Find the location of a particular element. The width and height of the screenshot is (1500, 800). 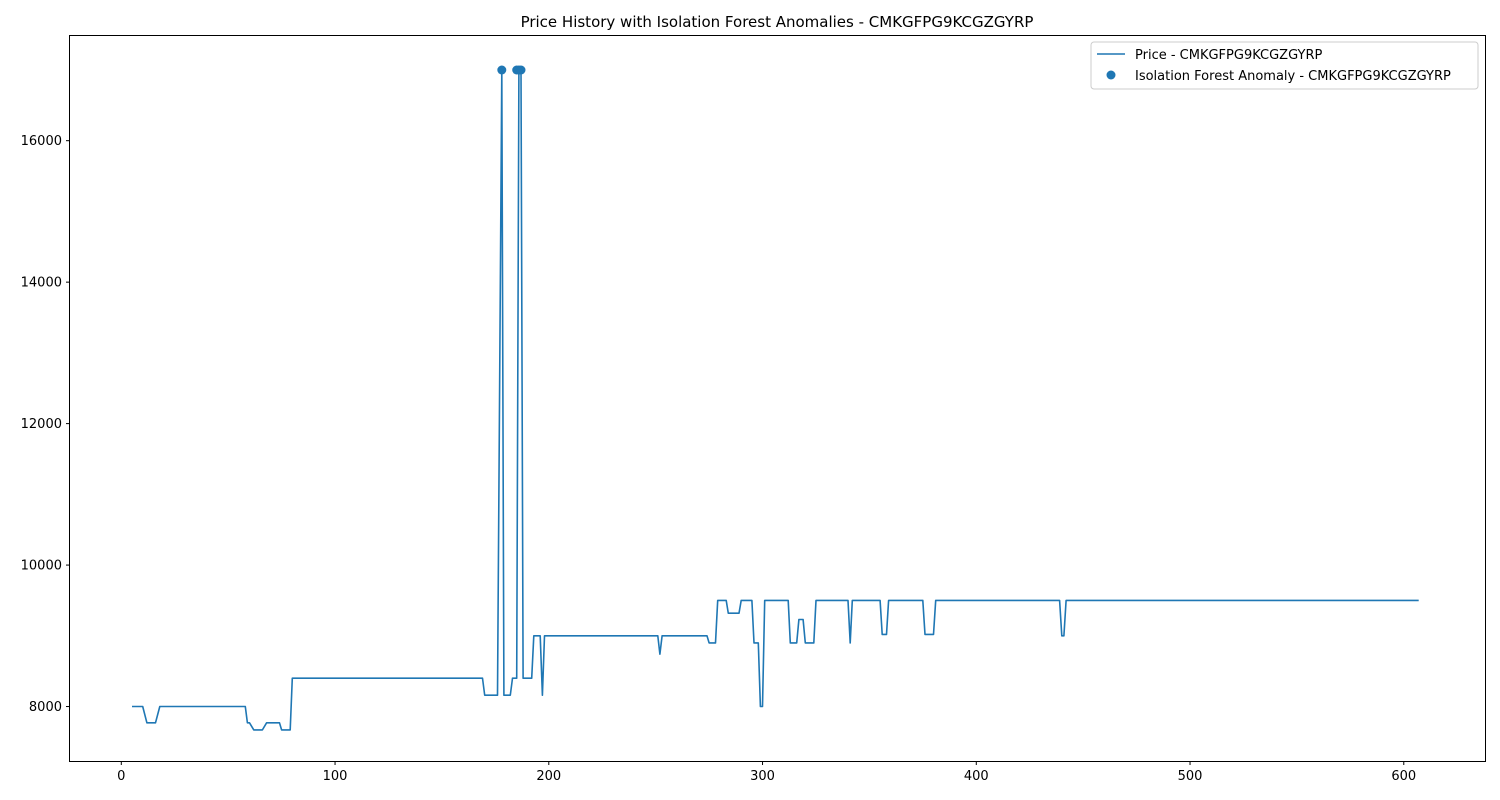

x-tick-label: 100 is located at coordinates (335, 776).